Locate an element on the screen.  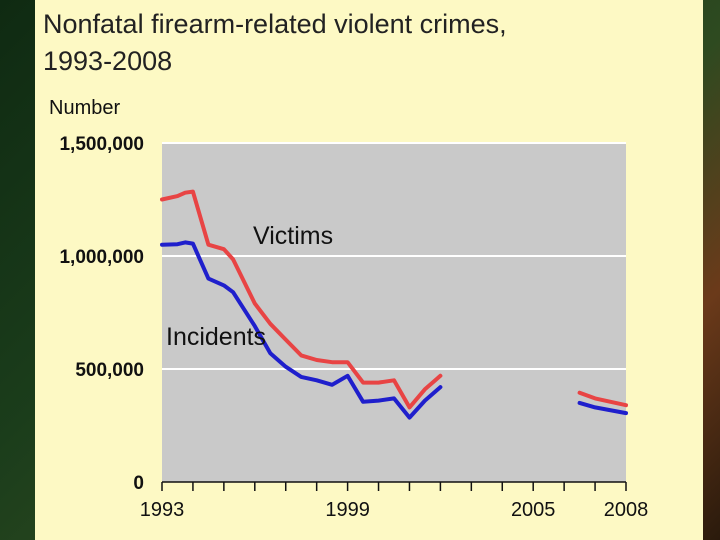
x-tick-label-2008: 2008 is located at coordinates (626, 510).